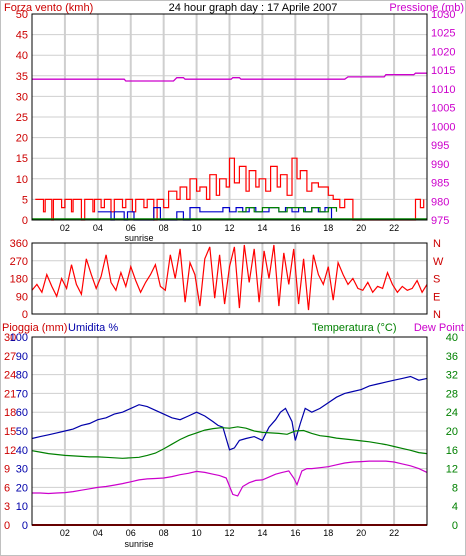 The image size is (466, 556). Describe the element at coordinates (25, 315) in the screenshot. I see `direction-ytick-0: 0` at that location.